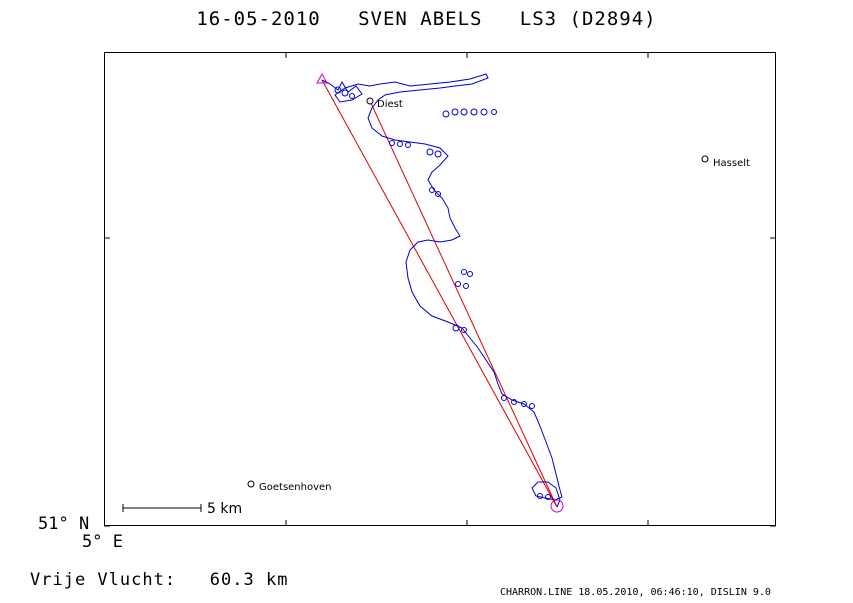 Image resolution: width=853 pixels, height=603 pixels. Describe the element at coordinates (705, 159) in the screenshot. I see `hasselt-marker` at that location.